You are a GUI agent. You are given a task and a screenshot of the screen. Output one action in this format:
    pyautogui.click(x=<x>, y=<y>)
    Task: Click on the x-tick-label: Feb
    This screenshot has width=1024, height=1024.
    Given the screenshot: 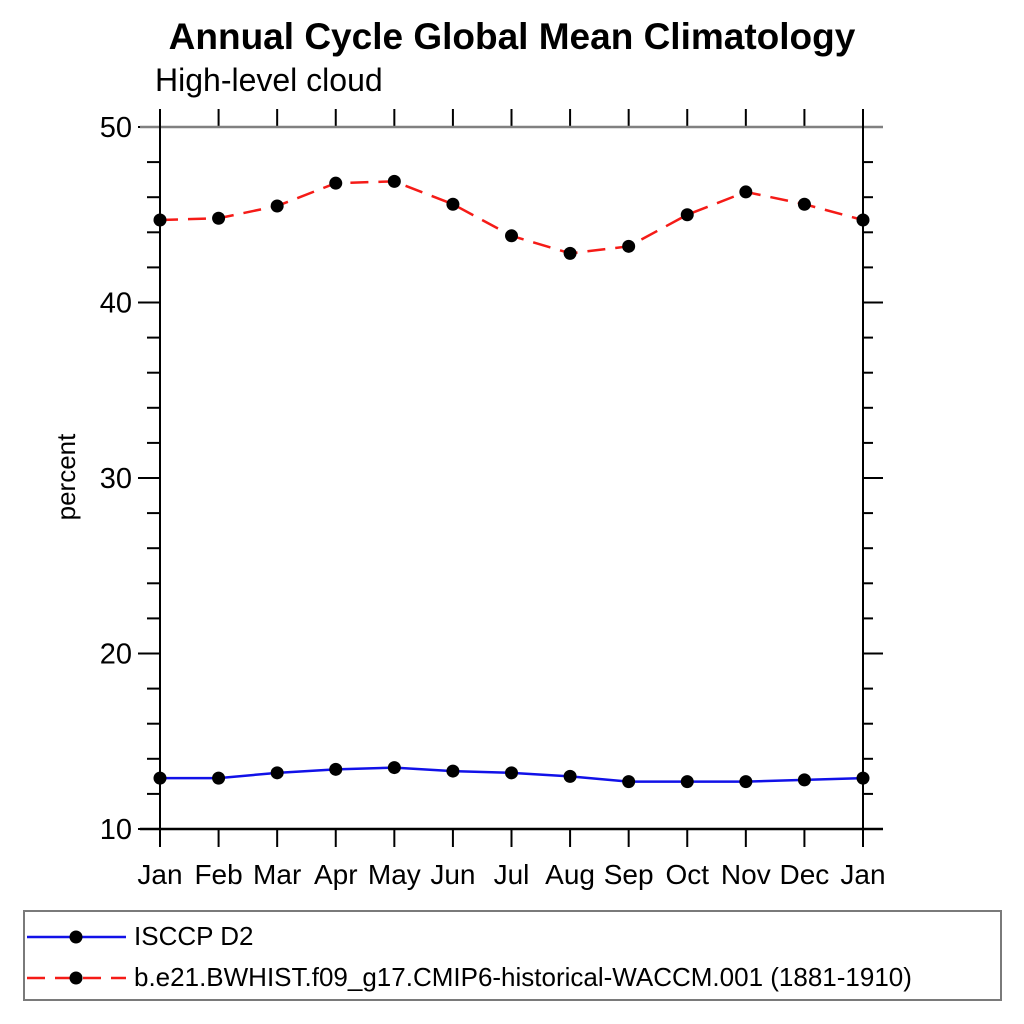 What is the action you would take?
    pyautogui.click(x=218, y=874)
    